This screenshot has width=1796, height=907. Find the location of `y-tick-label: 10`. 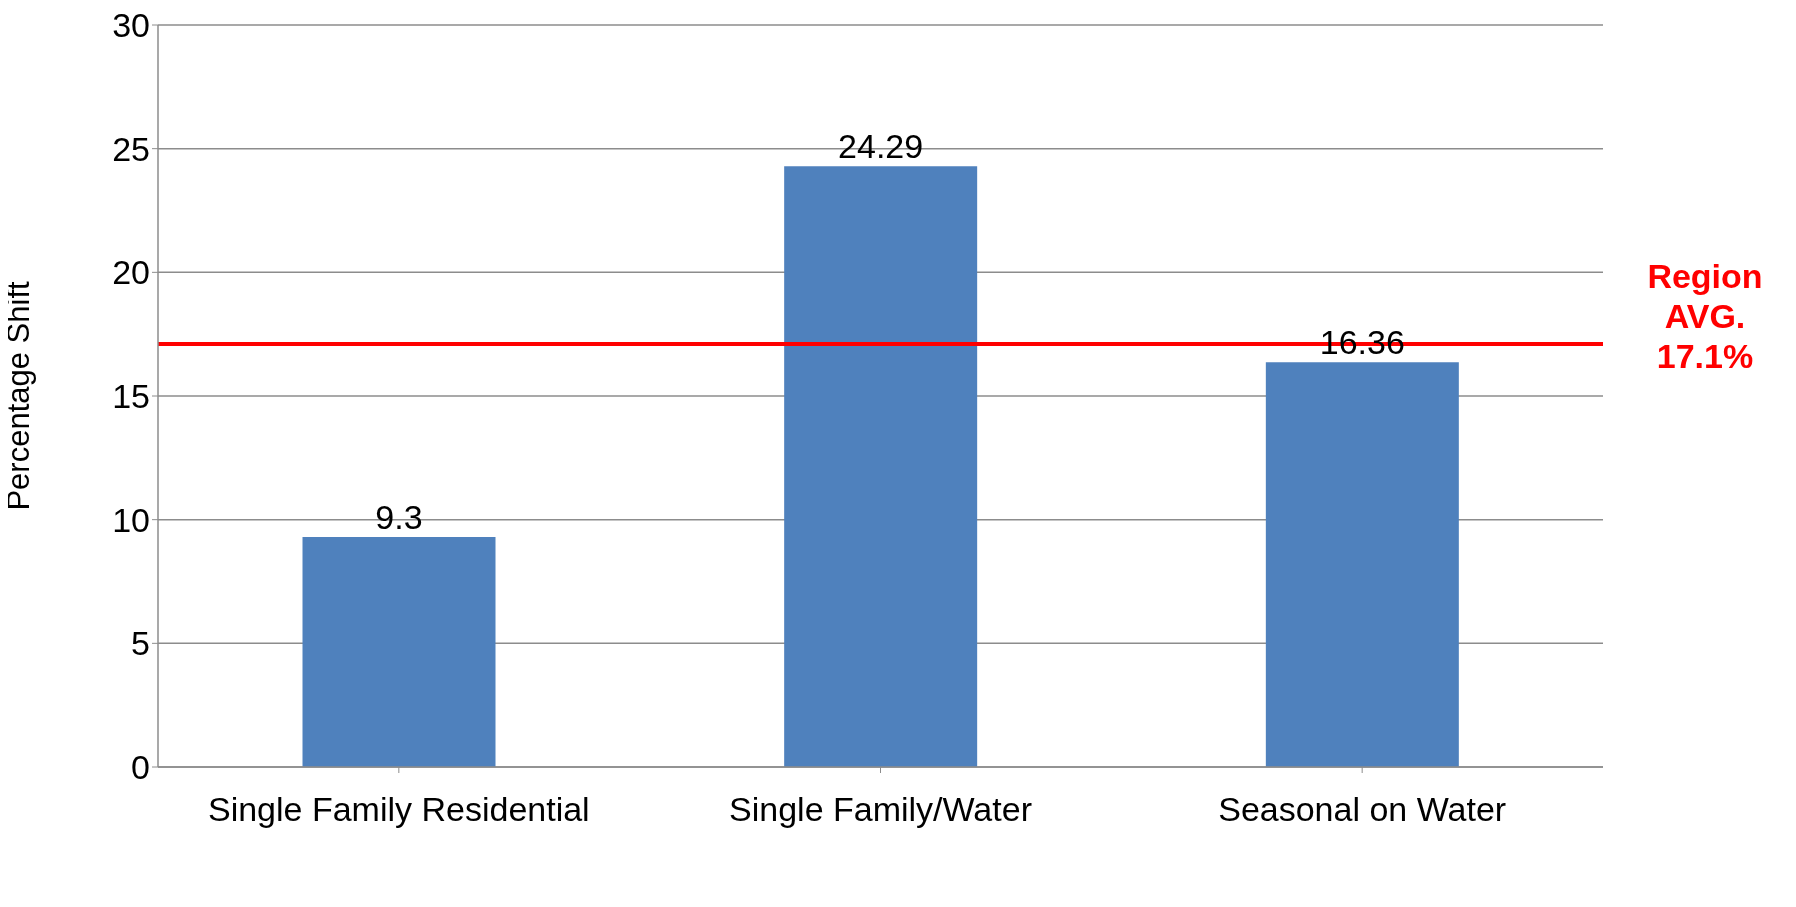

y-tick-label: 10 is located at coordinates (131, 519).